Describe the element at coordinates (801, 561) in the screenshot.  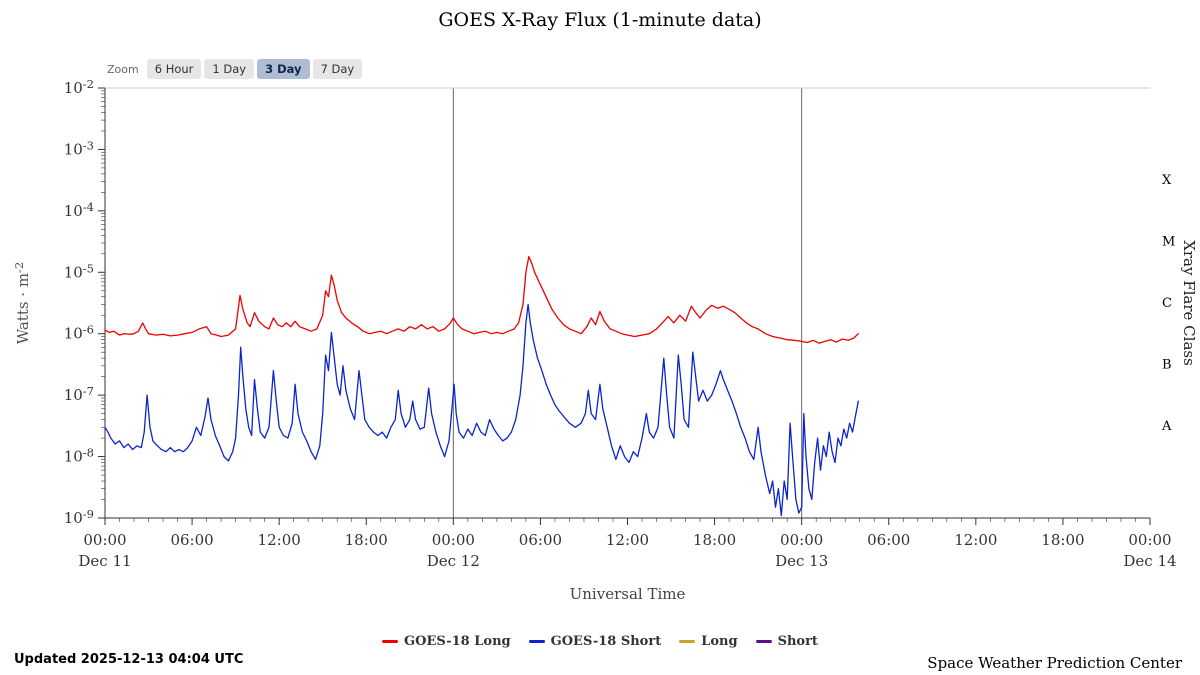
I see `svg-text: Dec 13` at that location.